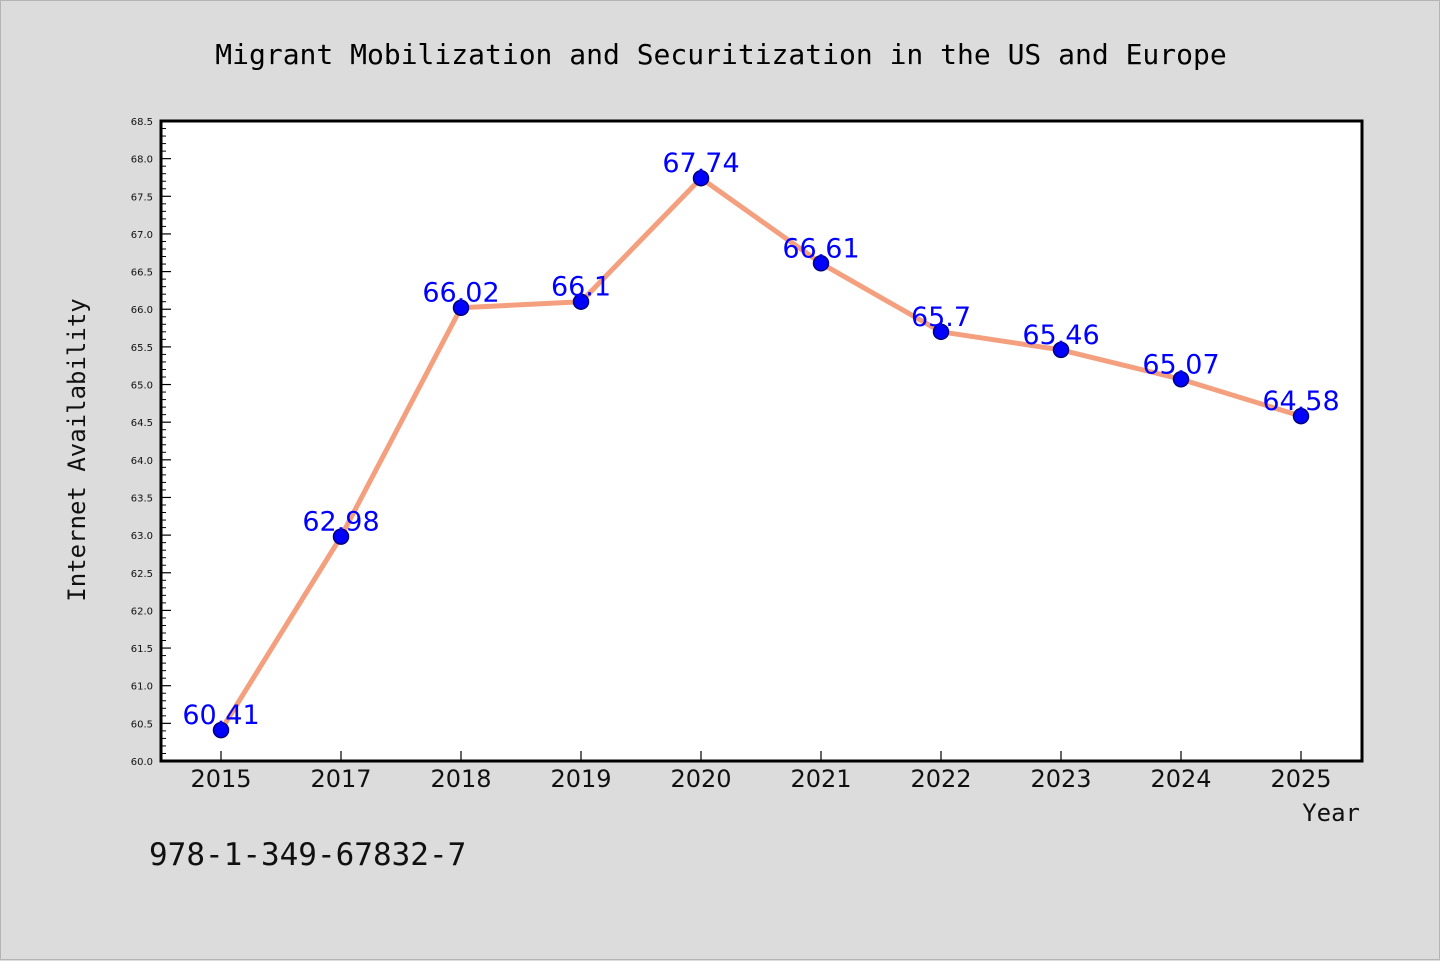 The width and height of the screenshot is (1440, 961). I want to click on data-label: 65.46, so click(1060, 335).